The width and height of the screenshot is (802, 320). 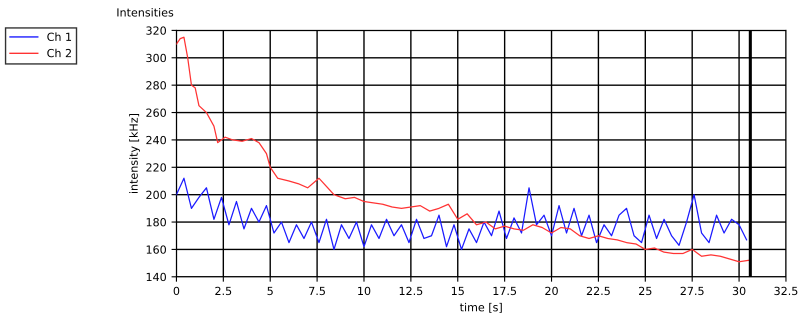 I want to click on x-tick-label: 32.5, so click(x=786, y=291).